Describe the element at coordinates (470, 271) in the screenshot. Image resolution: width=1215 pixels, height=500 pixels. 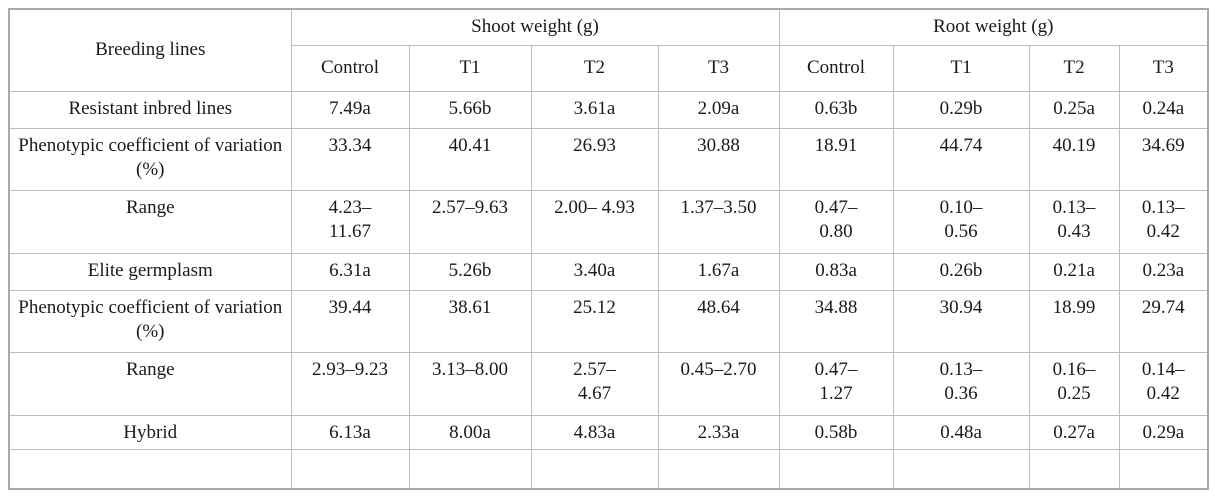
I see `data-cell: 5.26b` at that location.